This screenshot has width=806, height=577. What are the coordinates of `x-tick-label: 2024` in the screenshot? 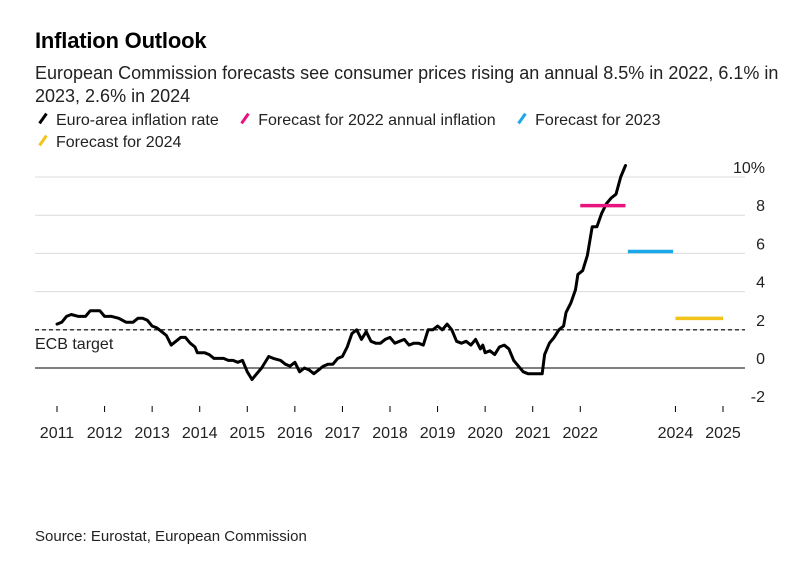 It's located at (676, 433).